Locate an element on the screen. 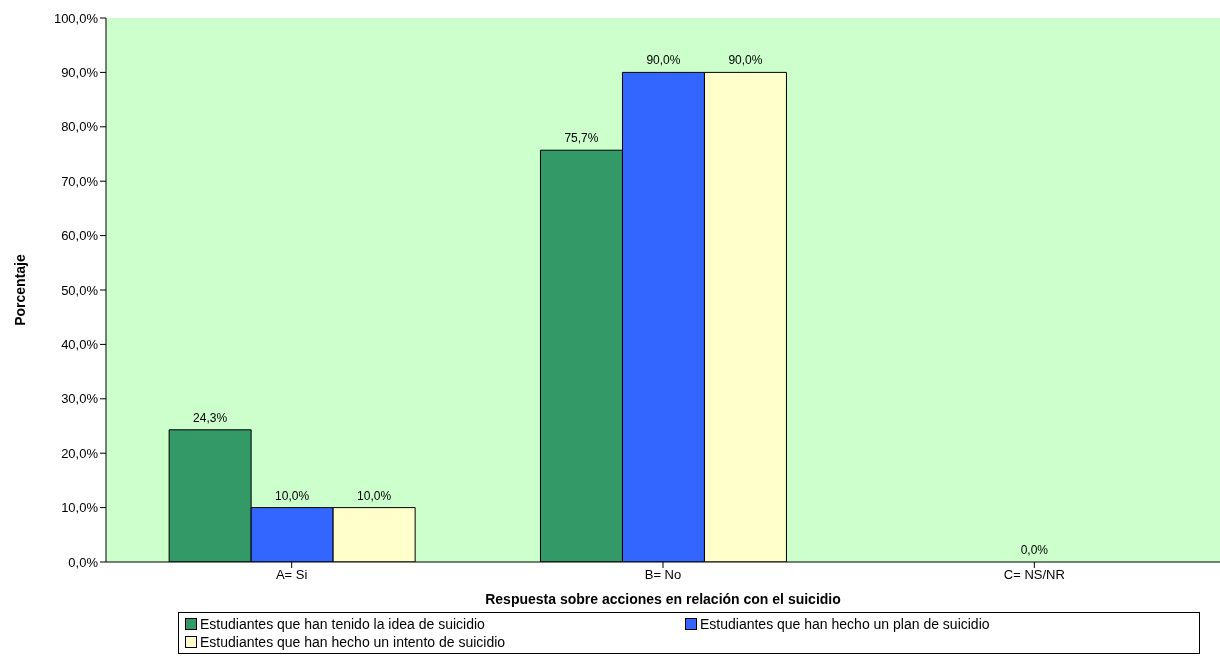 The height and width of the screenshot is (666, 1220). y-tick-label: 30,0% is located at coordinates (80, 399).